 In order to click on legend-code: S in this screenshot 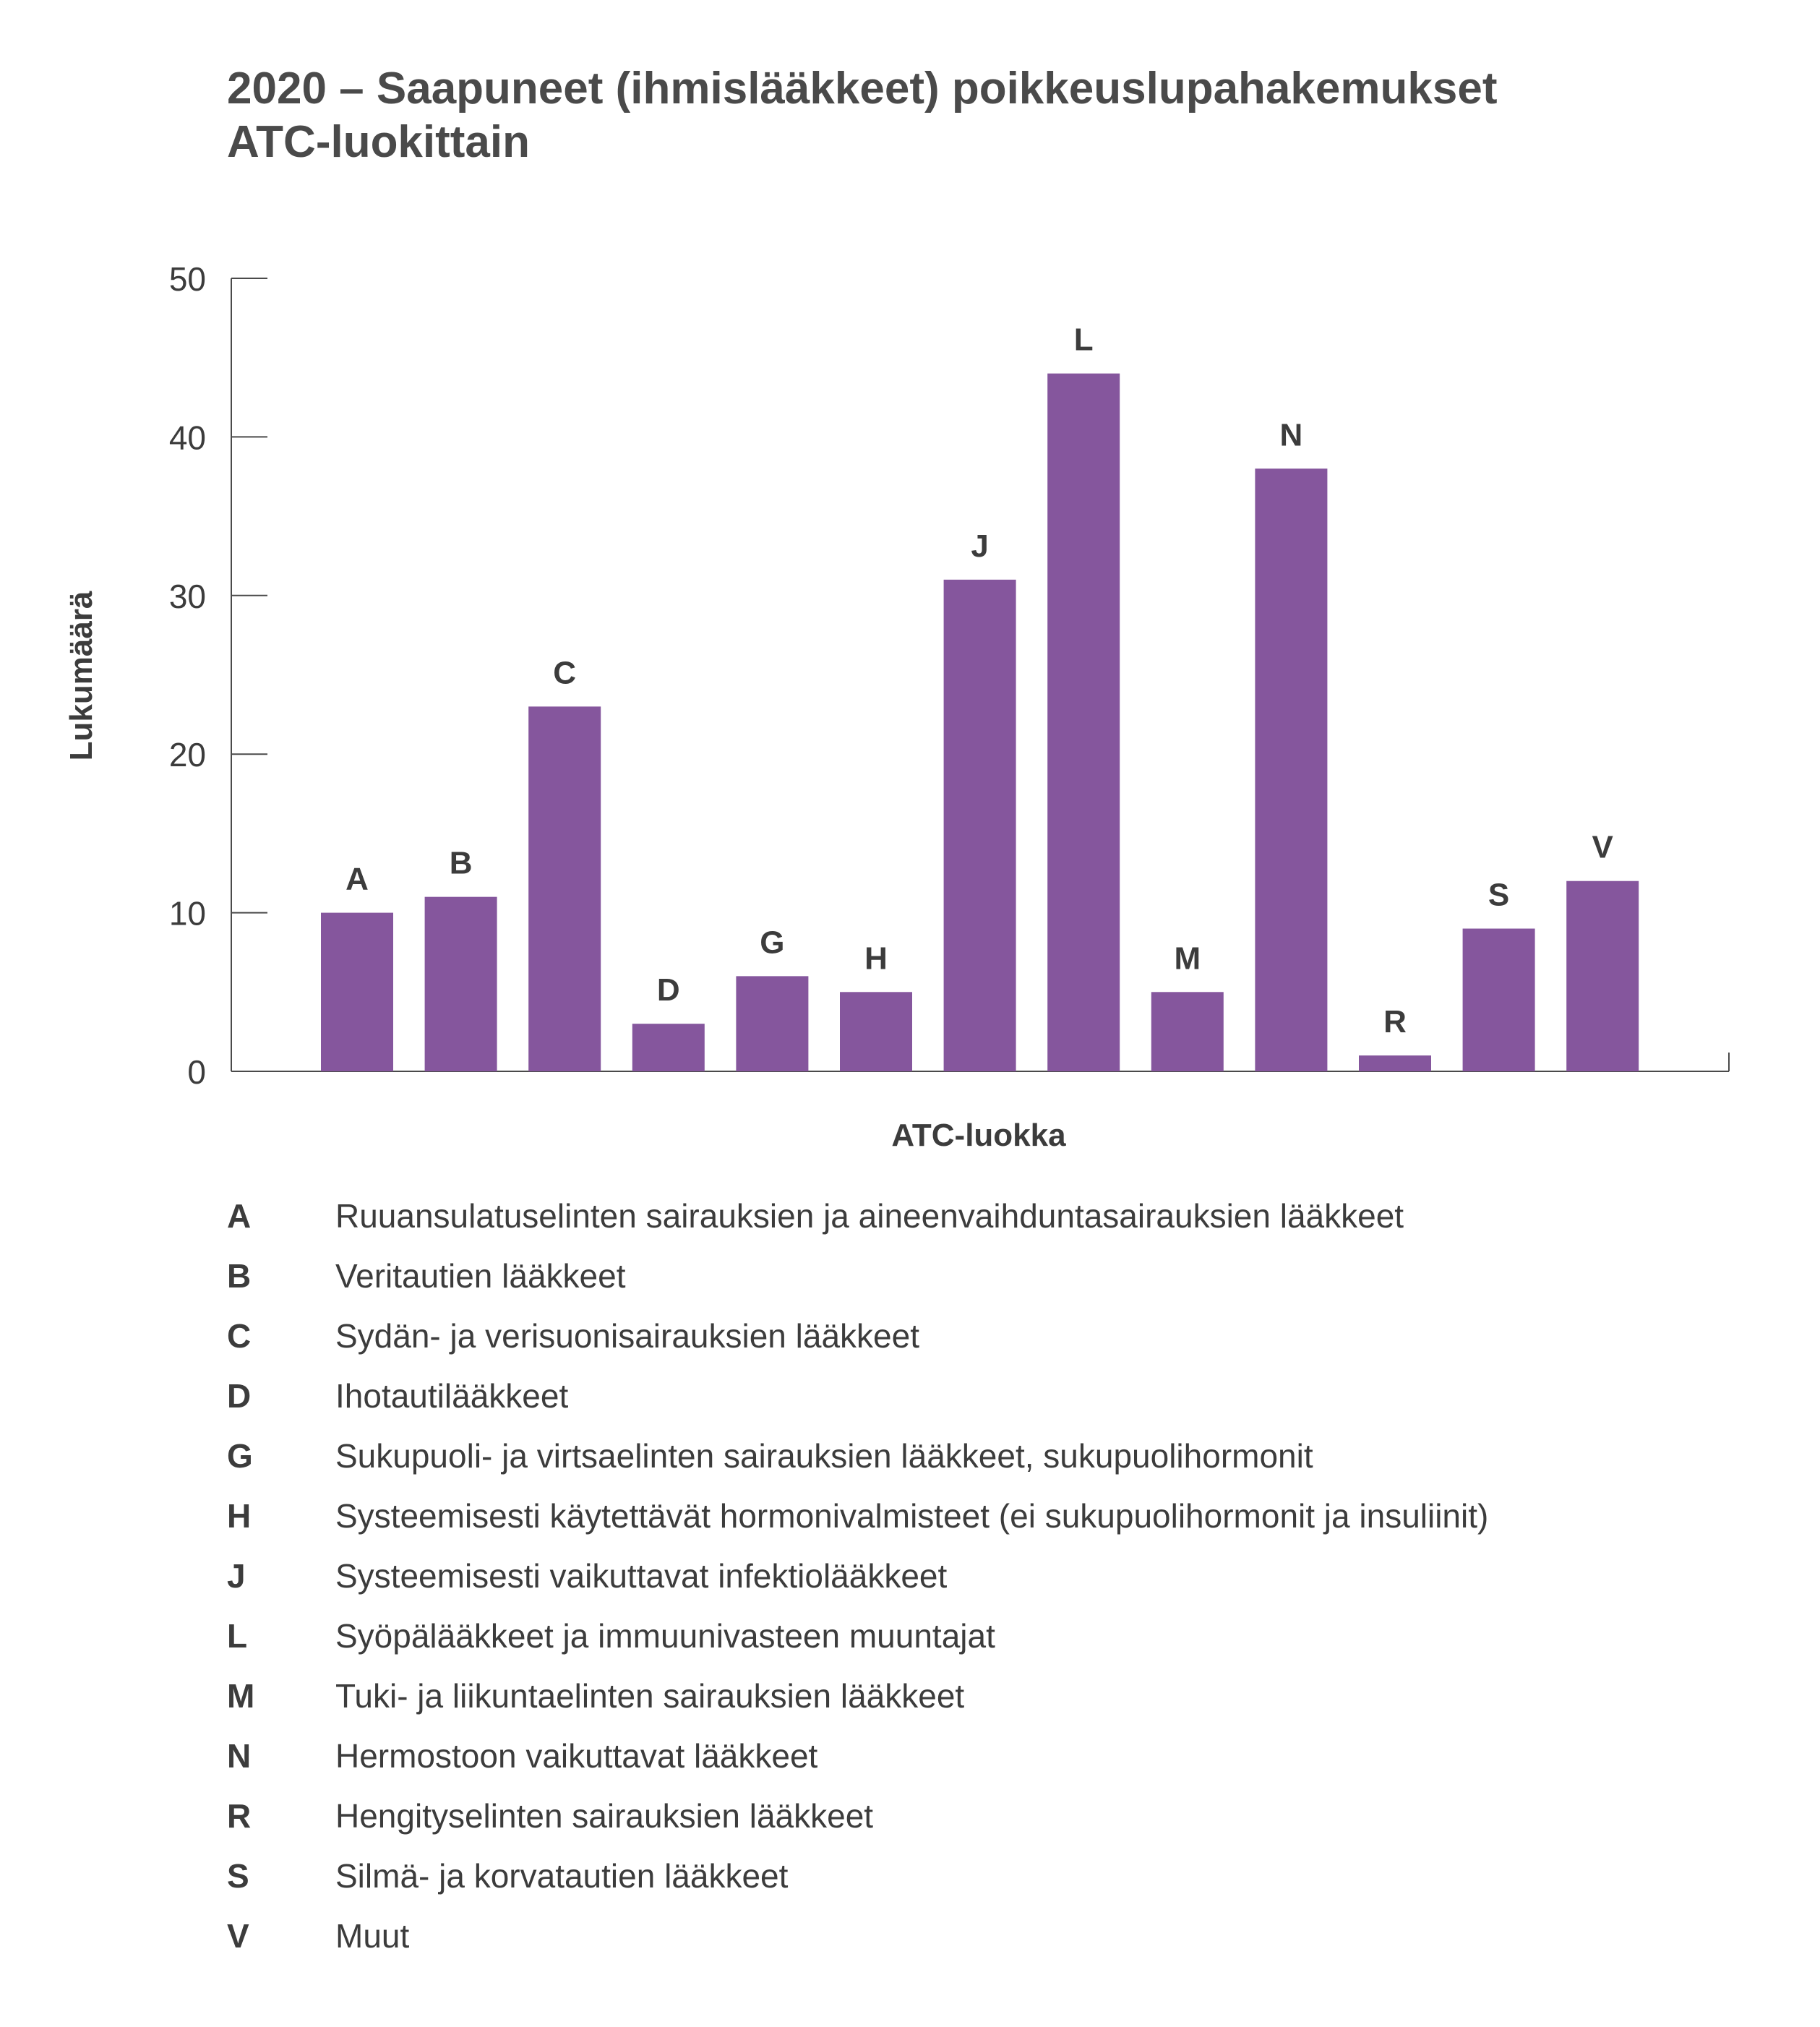, I will do `click(238, 1875)`.